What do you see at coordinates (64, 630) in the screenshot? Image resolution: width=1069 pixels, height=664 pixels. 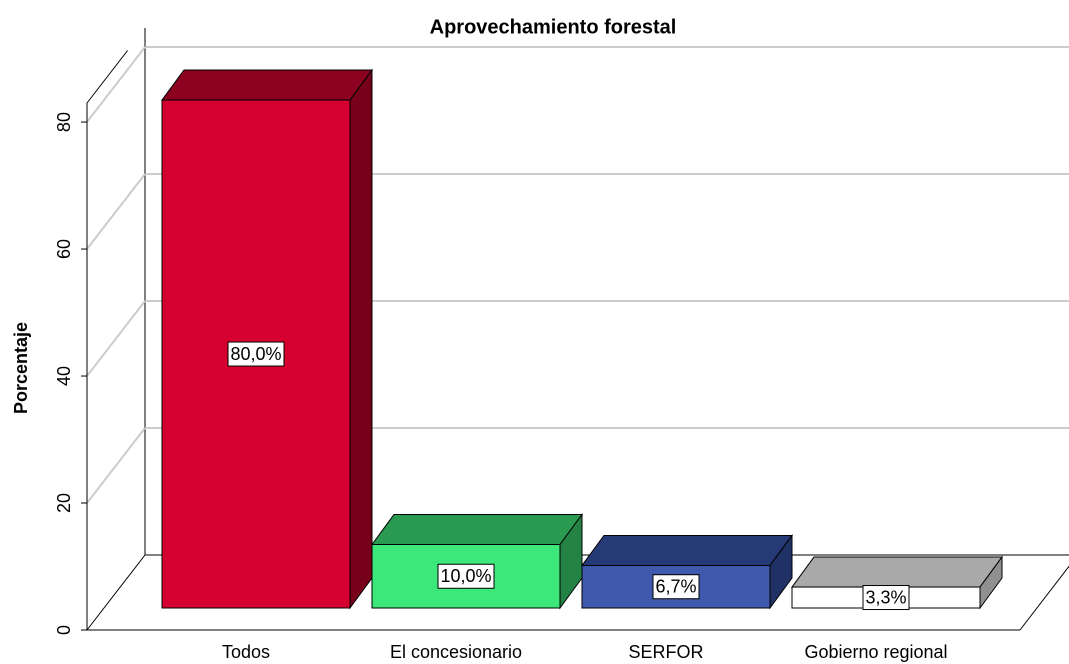 I see `y-tick-label: 0` at bounding box center [64, 630].